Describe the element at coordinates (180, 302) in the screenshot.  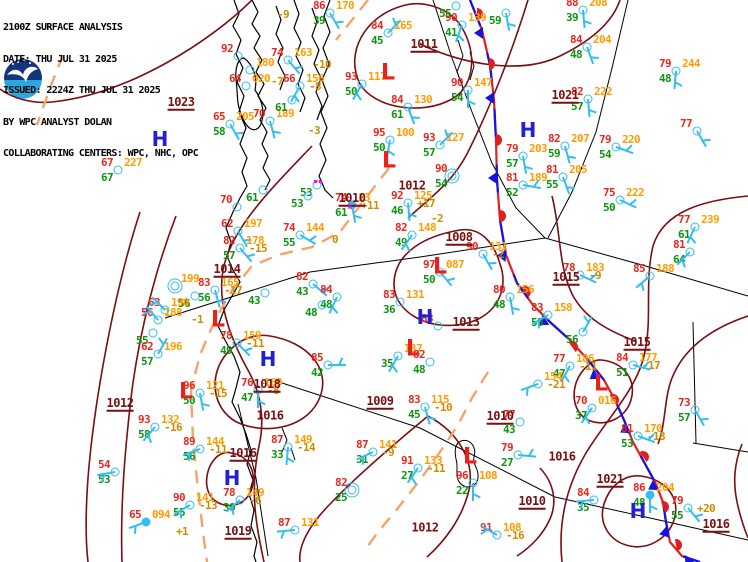
I see `station-pressure: 190` at that location.